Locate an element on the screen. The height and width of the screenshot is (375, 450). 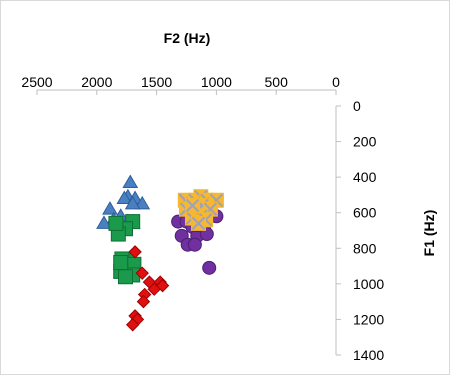
x-tick-label: 500 is located at coordinates (277, 82).